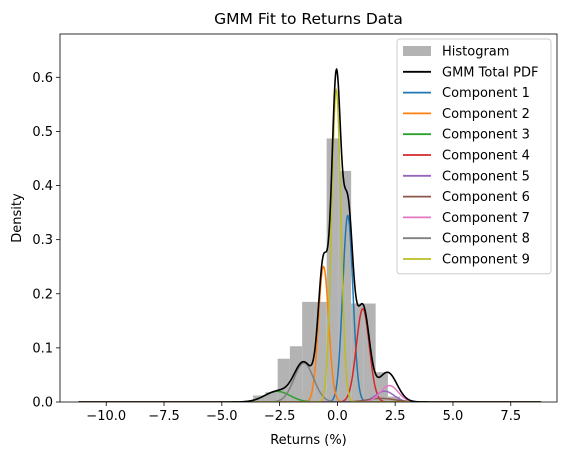  I want to click on y-tick-label: 0.4, so click(42, 186).